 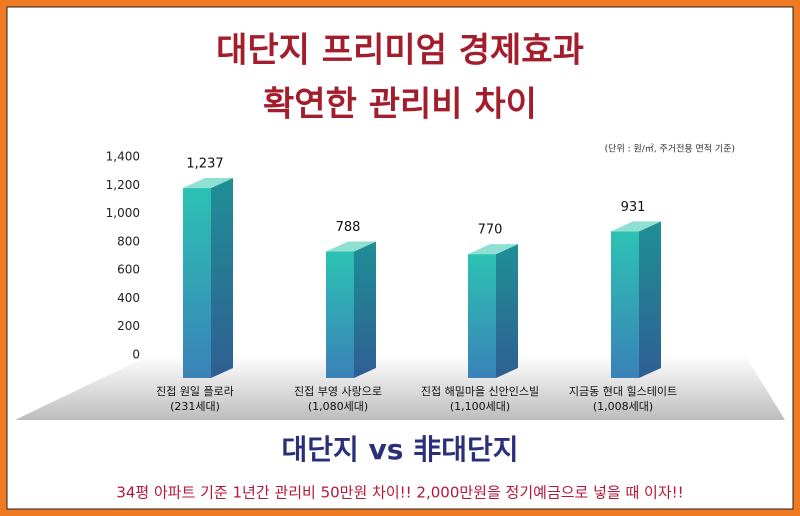 What do you see at coordinates (623, 406) in the screenshot?
I see `x-tick-note: (1,008세대)` at bounding box center [623, 406].